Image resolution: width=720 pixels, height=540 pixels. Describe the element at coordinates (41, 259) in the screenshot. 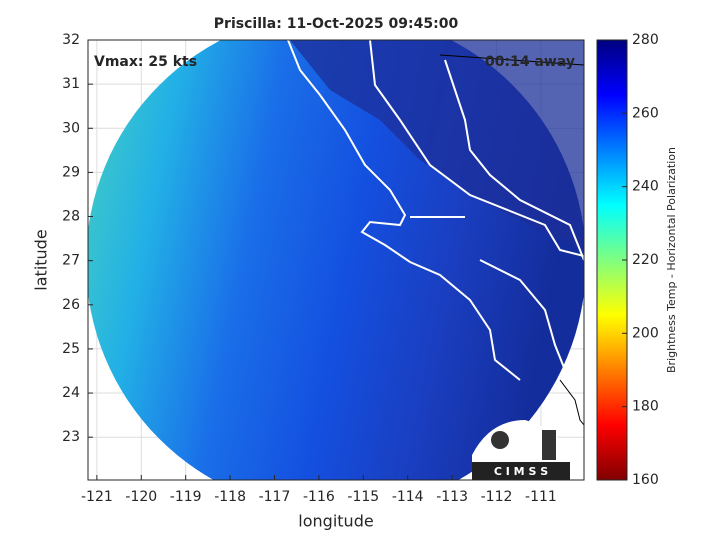

I see `y-axis-label: latitude` at that location.